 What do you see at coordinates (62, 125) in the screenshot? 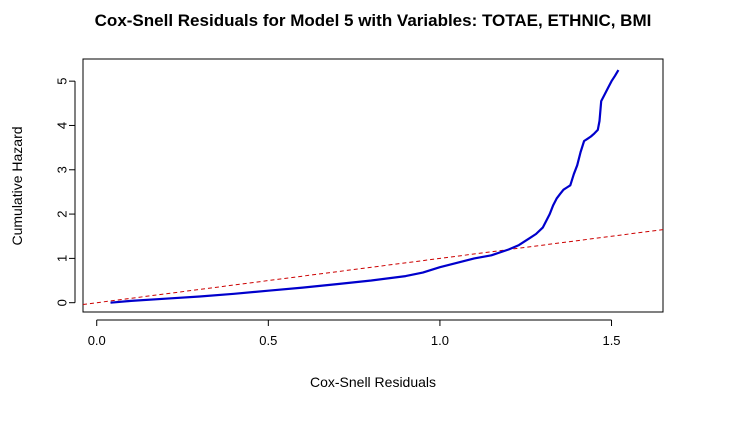
I see `y-tick-label: 4` at bounding box center [62, 125].